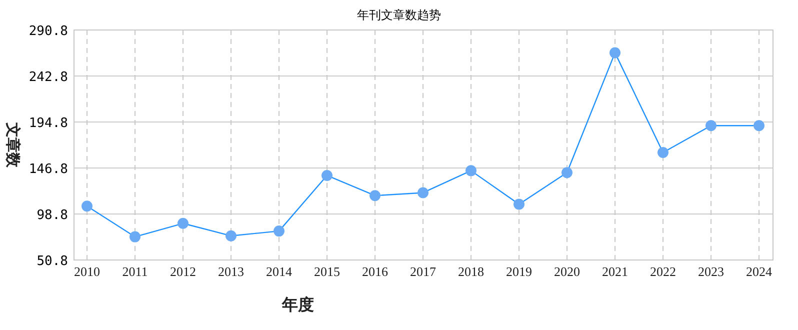 This screenshot has width=798, height=330. Describe the element at coordinates (567, 271) in the screenshot. I see `x-tick-label: 2020` at that location.